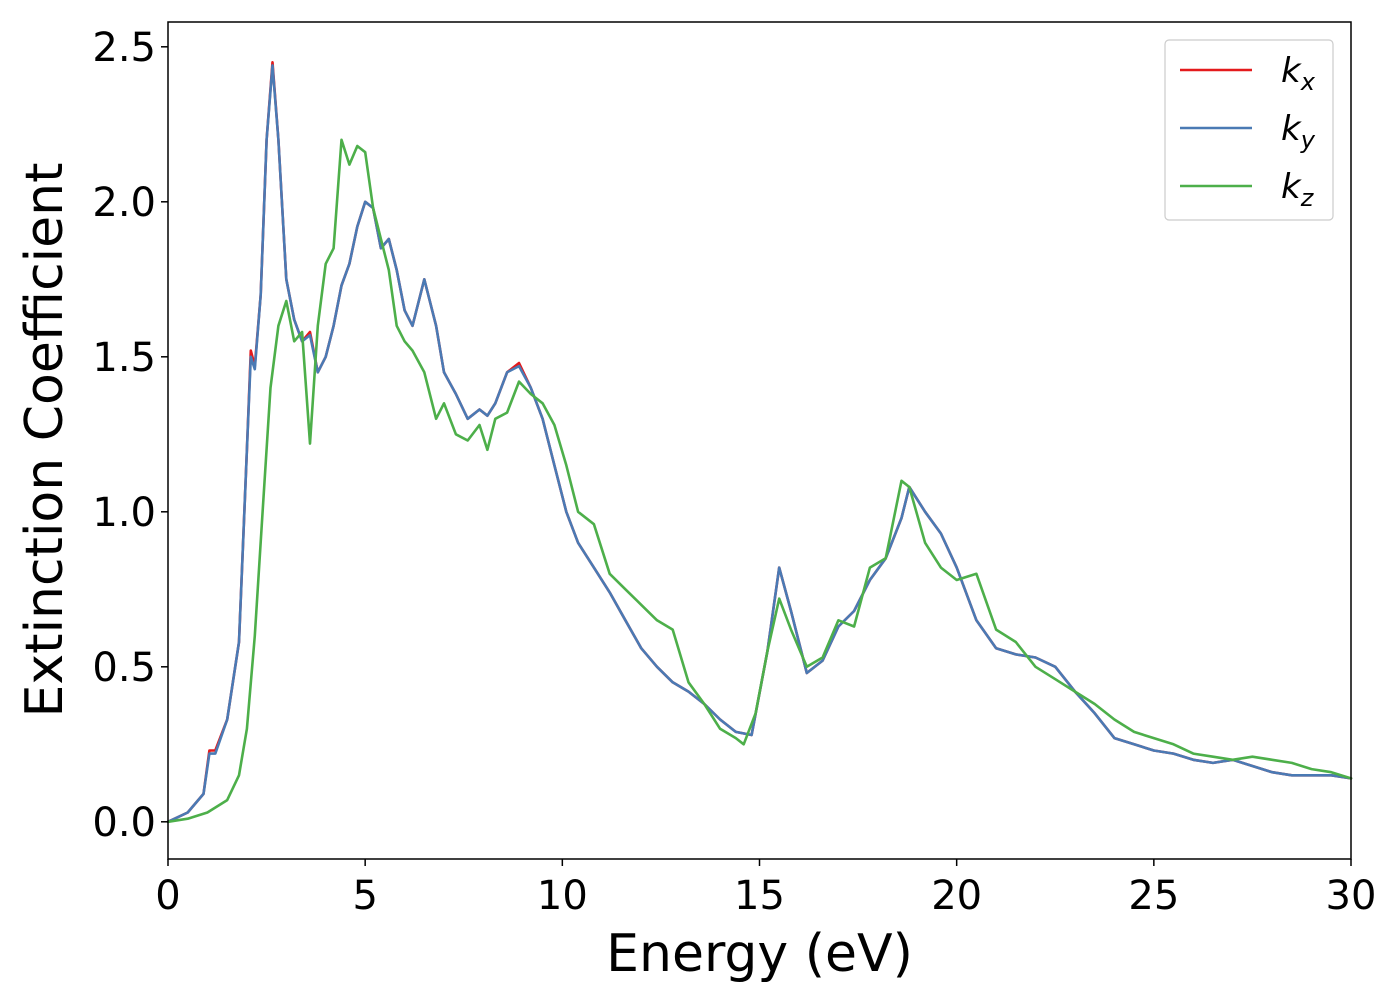 The image size is (1400, 1000). What do you see at coordinates (124, 358) in the screenshot?
I see `y-tick-label: 1.5` at bounding box center [124, 358].